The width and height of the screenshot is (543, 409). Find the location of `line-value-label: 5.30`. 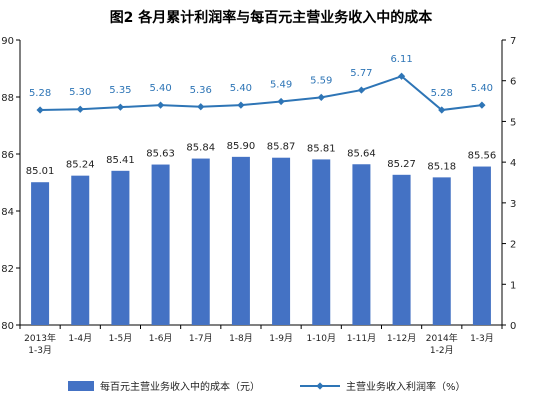

line-value-label: 5.30 is located at coordinates (80, 92).